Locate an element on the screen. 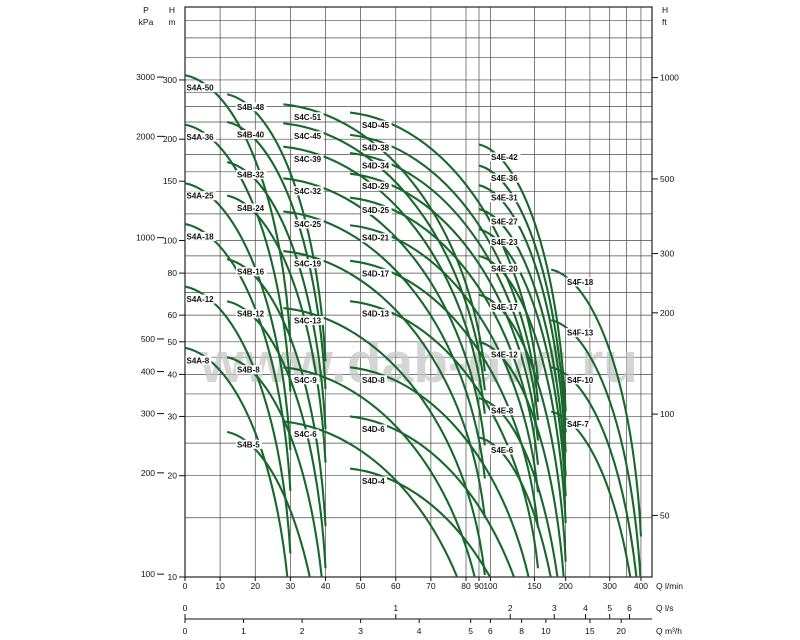 Image resolution: width=800 pixels, height=640 pixels. kpa-tick-400: 400 is located at coordinates (148, 372).